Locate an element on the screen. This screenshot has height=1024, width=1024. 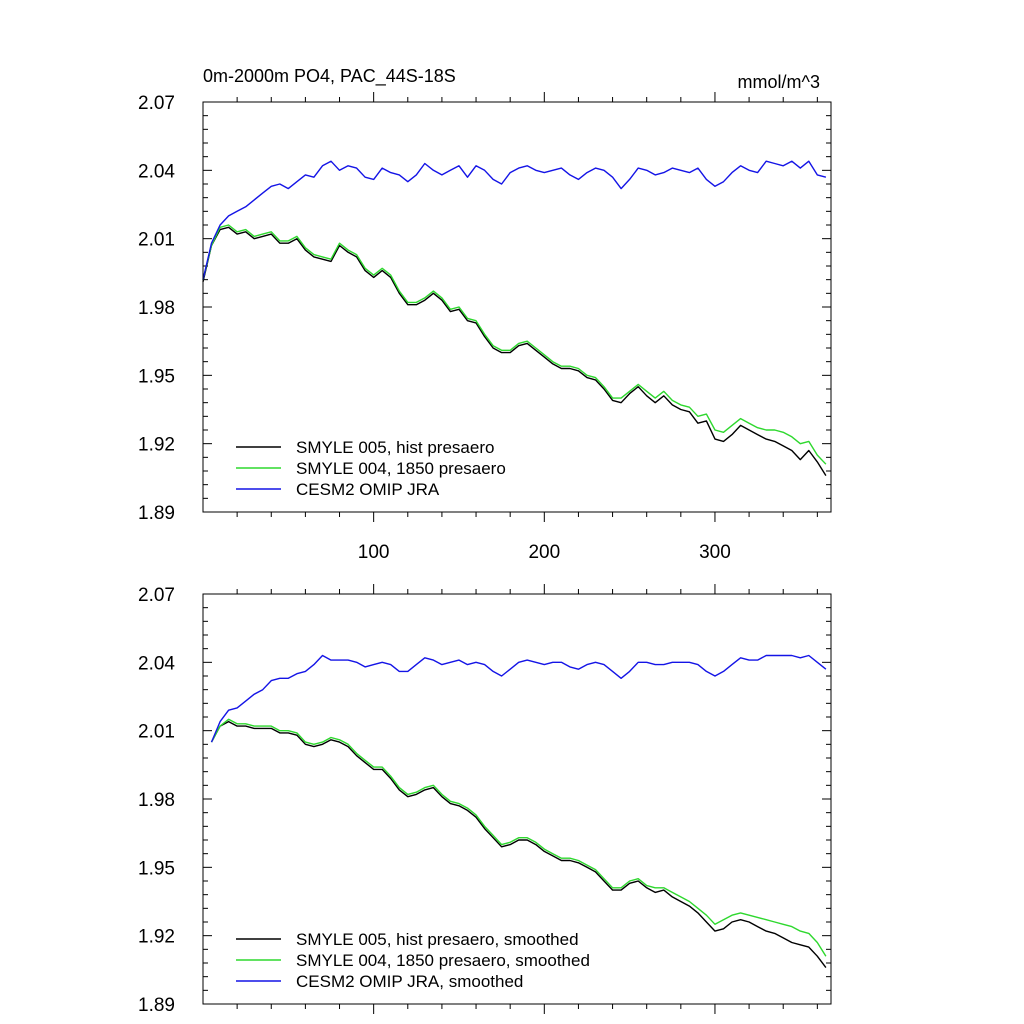
chart-title: 0m-2000m PO4, PAC_44S-18S is located at coordinates (329, 76).